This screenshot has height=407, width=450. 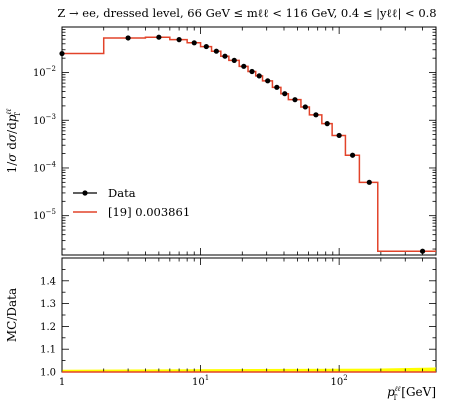 What do you see at coordinates (149, 212) in the screenshot?
I see `legend-mc-label: [19] 0.003861` at bounding box center [149, 212].